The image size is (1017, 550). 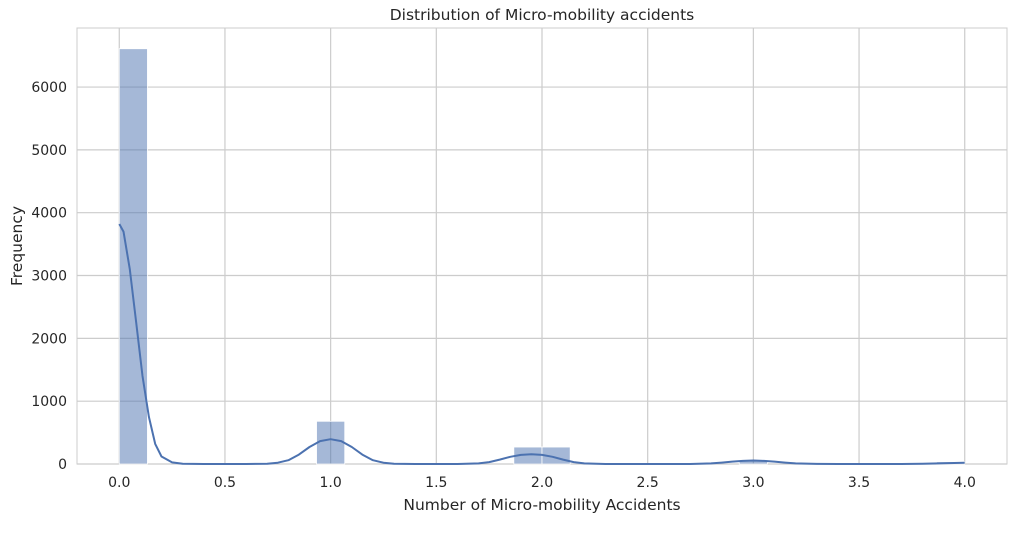 I want to click on chart-title: Distribution of Micro-mobility accidents, so click(x=542, y=15).